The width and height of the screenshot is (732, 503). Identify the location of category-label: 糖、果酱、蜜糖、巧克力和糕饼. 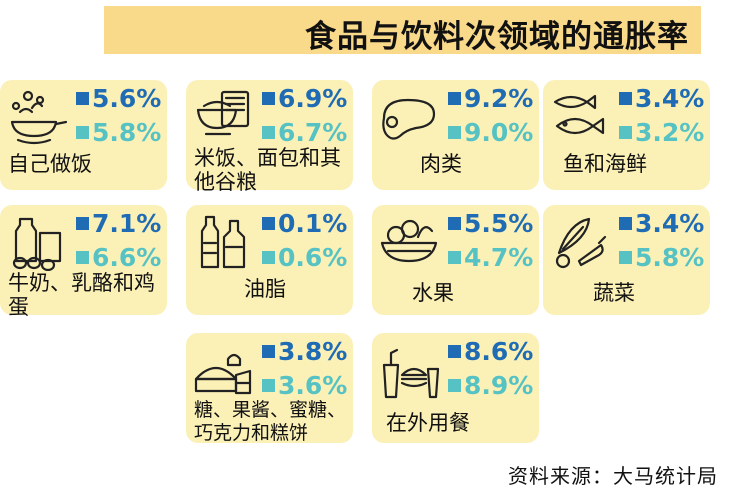
(270, 421).